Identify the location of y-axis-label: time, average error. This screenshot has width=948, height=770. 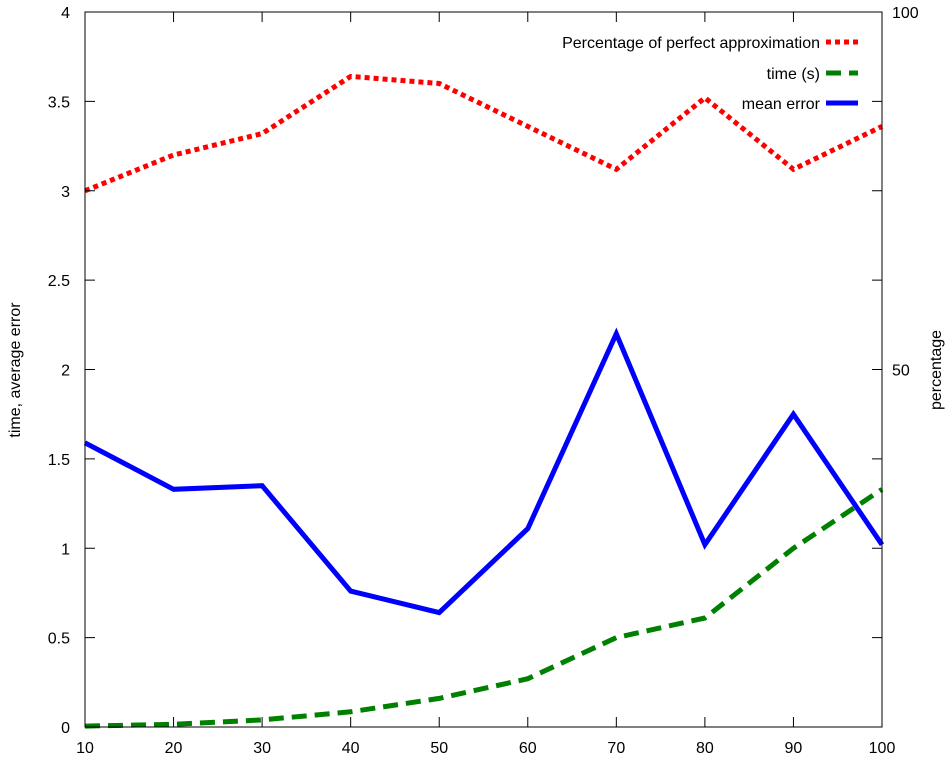
(15, 370).